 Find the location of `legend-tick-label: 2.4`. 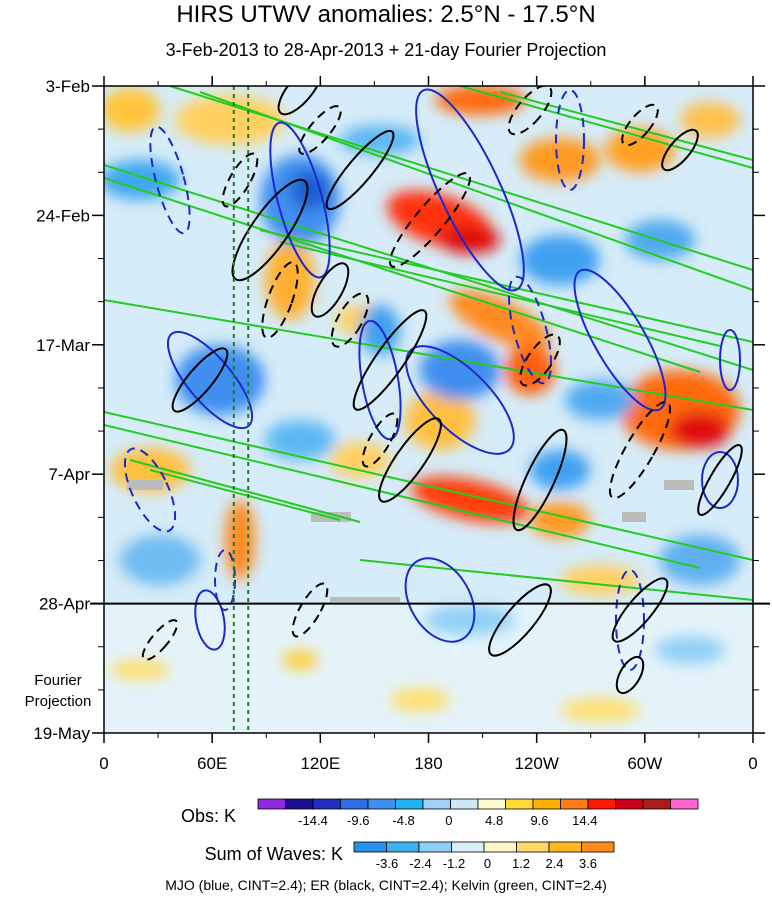

legend-tick-label: 2.4 is located at coordinates (554, 863).